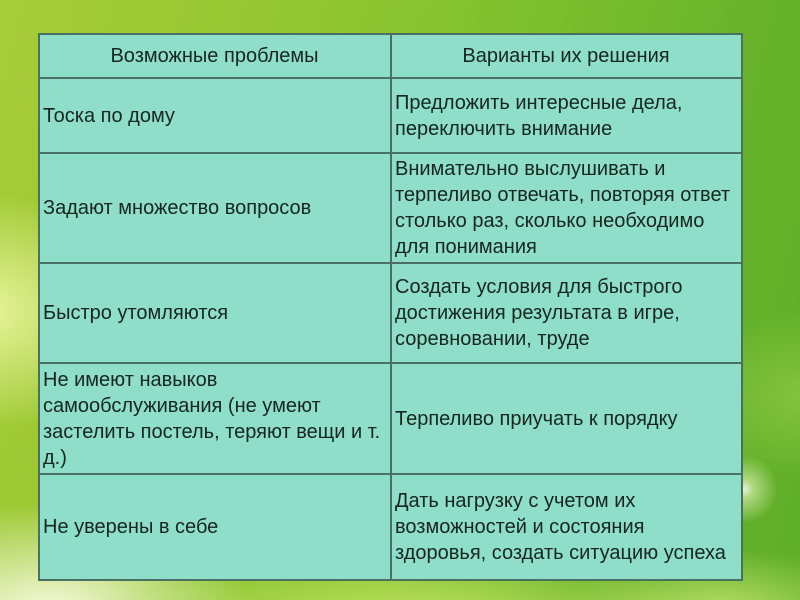 The width and height of the screenshot is (800, 600). I want to click on solution-cell: Терпеливо приучать к порядку, so click(566, 418).